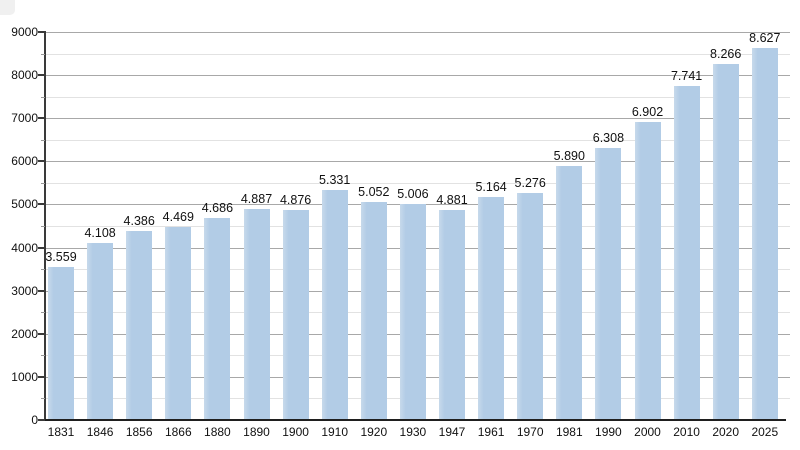 The width and height of the screenshot is (800, 450). I want to click on bar-value-label: 5.006, so click(413, 194).